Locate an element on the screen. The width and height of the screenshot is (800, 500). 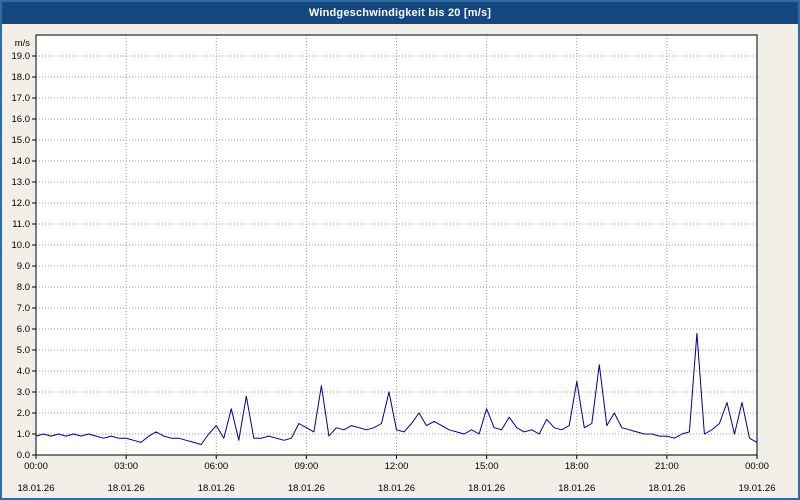
x-tick-time-label: 12:00 is located at coordinates (397, 466).